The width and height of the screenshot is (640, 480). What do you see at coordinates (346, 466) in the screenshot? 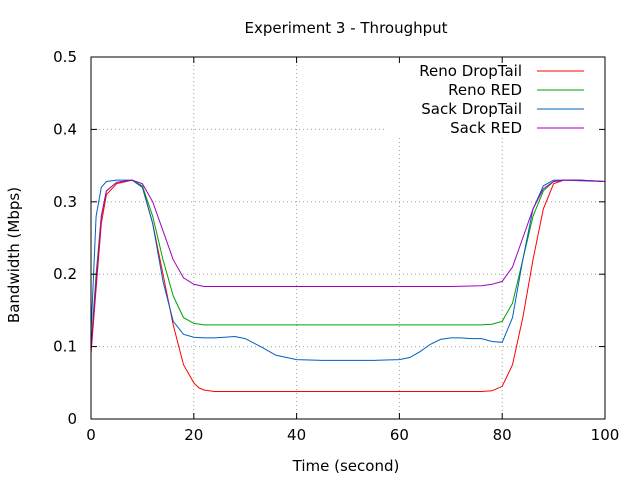
I see `x-axis-label: Time (second)` at bounding box center [346, 466].